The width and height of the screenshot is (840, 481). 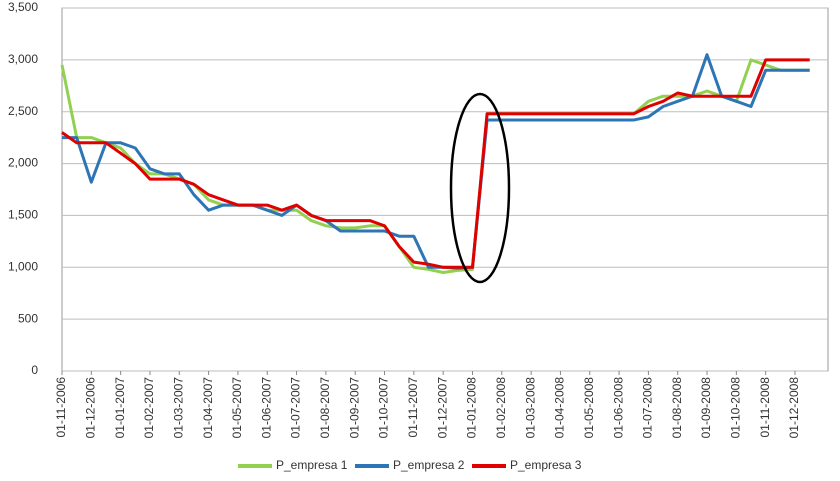 I want to click on x-tick-label: 01-07-2007, so click(x=296, y=408).